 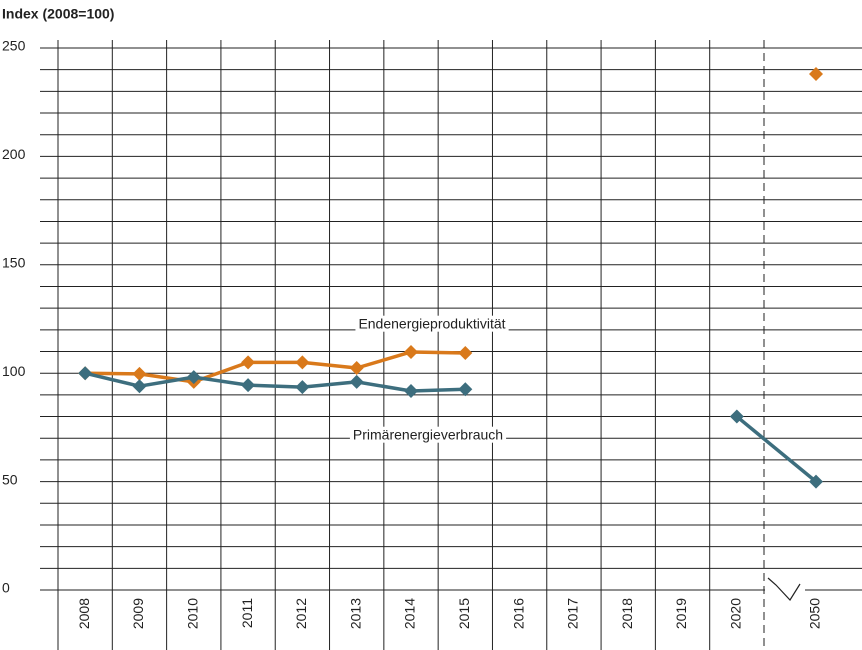 What do you see at coordinates (247, 613) in the screenshot?
I see `x-tick-label: 2011` at bounding box center [247, 613].